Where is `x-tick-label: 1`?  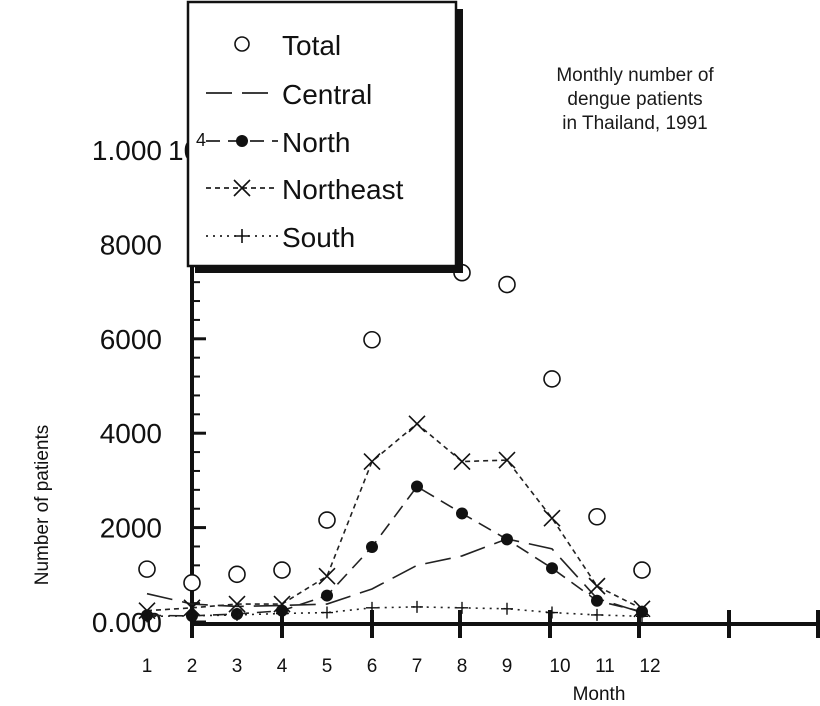 x-tick-label: 1 is located at coordinates (147, 666).